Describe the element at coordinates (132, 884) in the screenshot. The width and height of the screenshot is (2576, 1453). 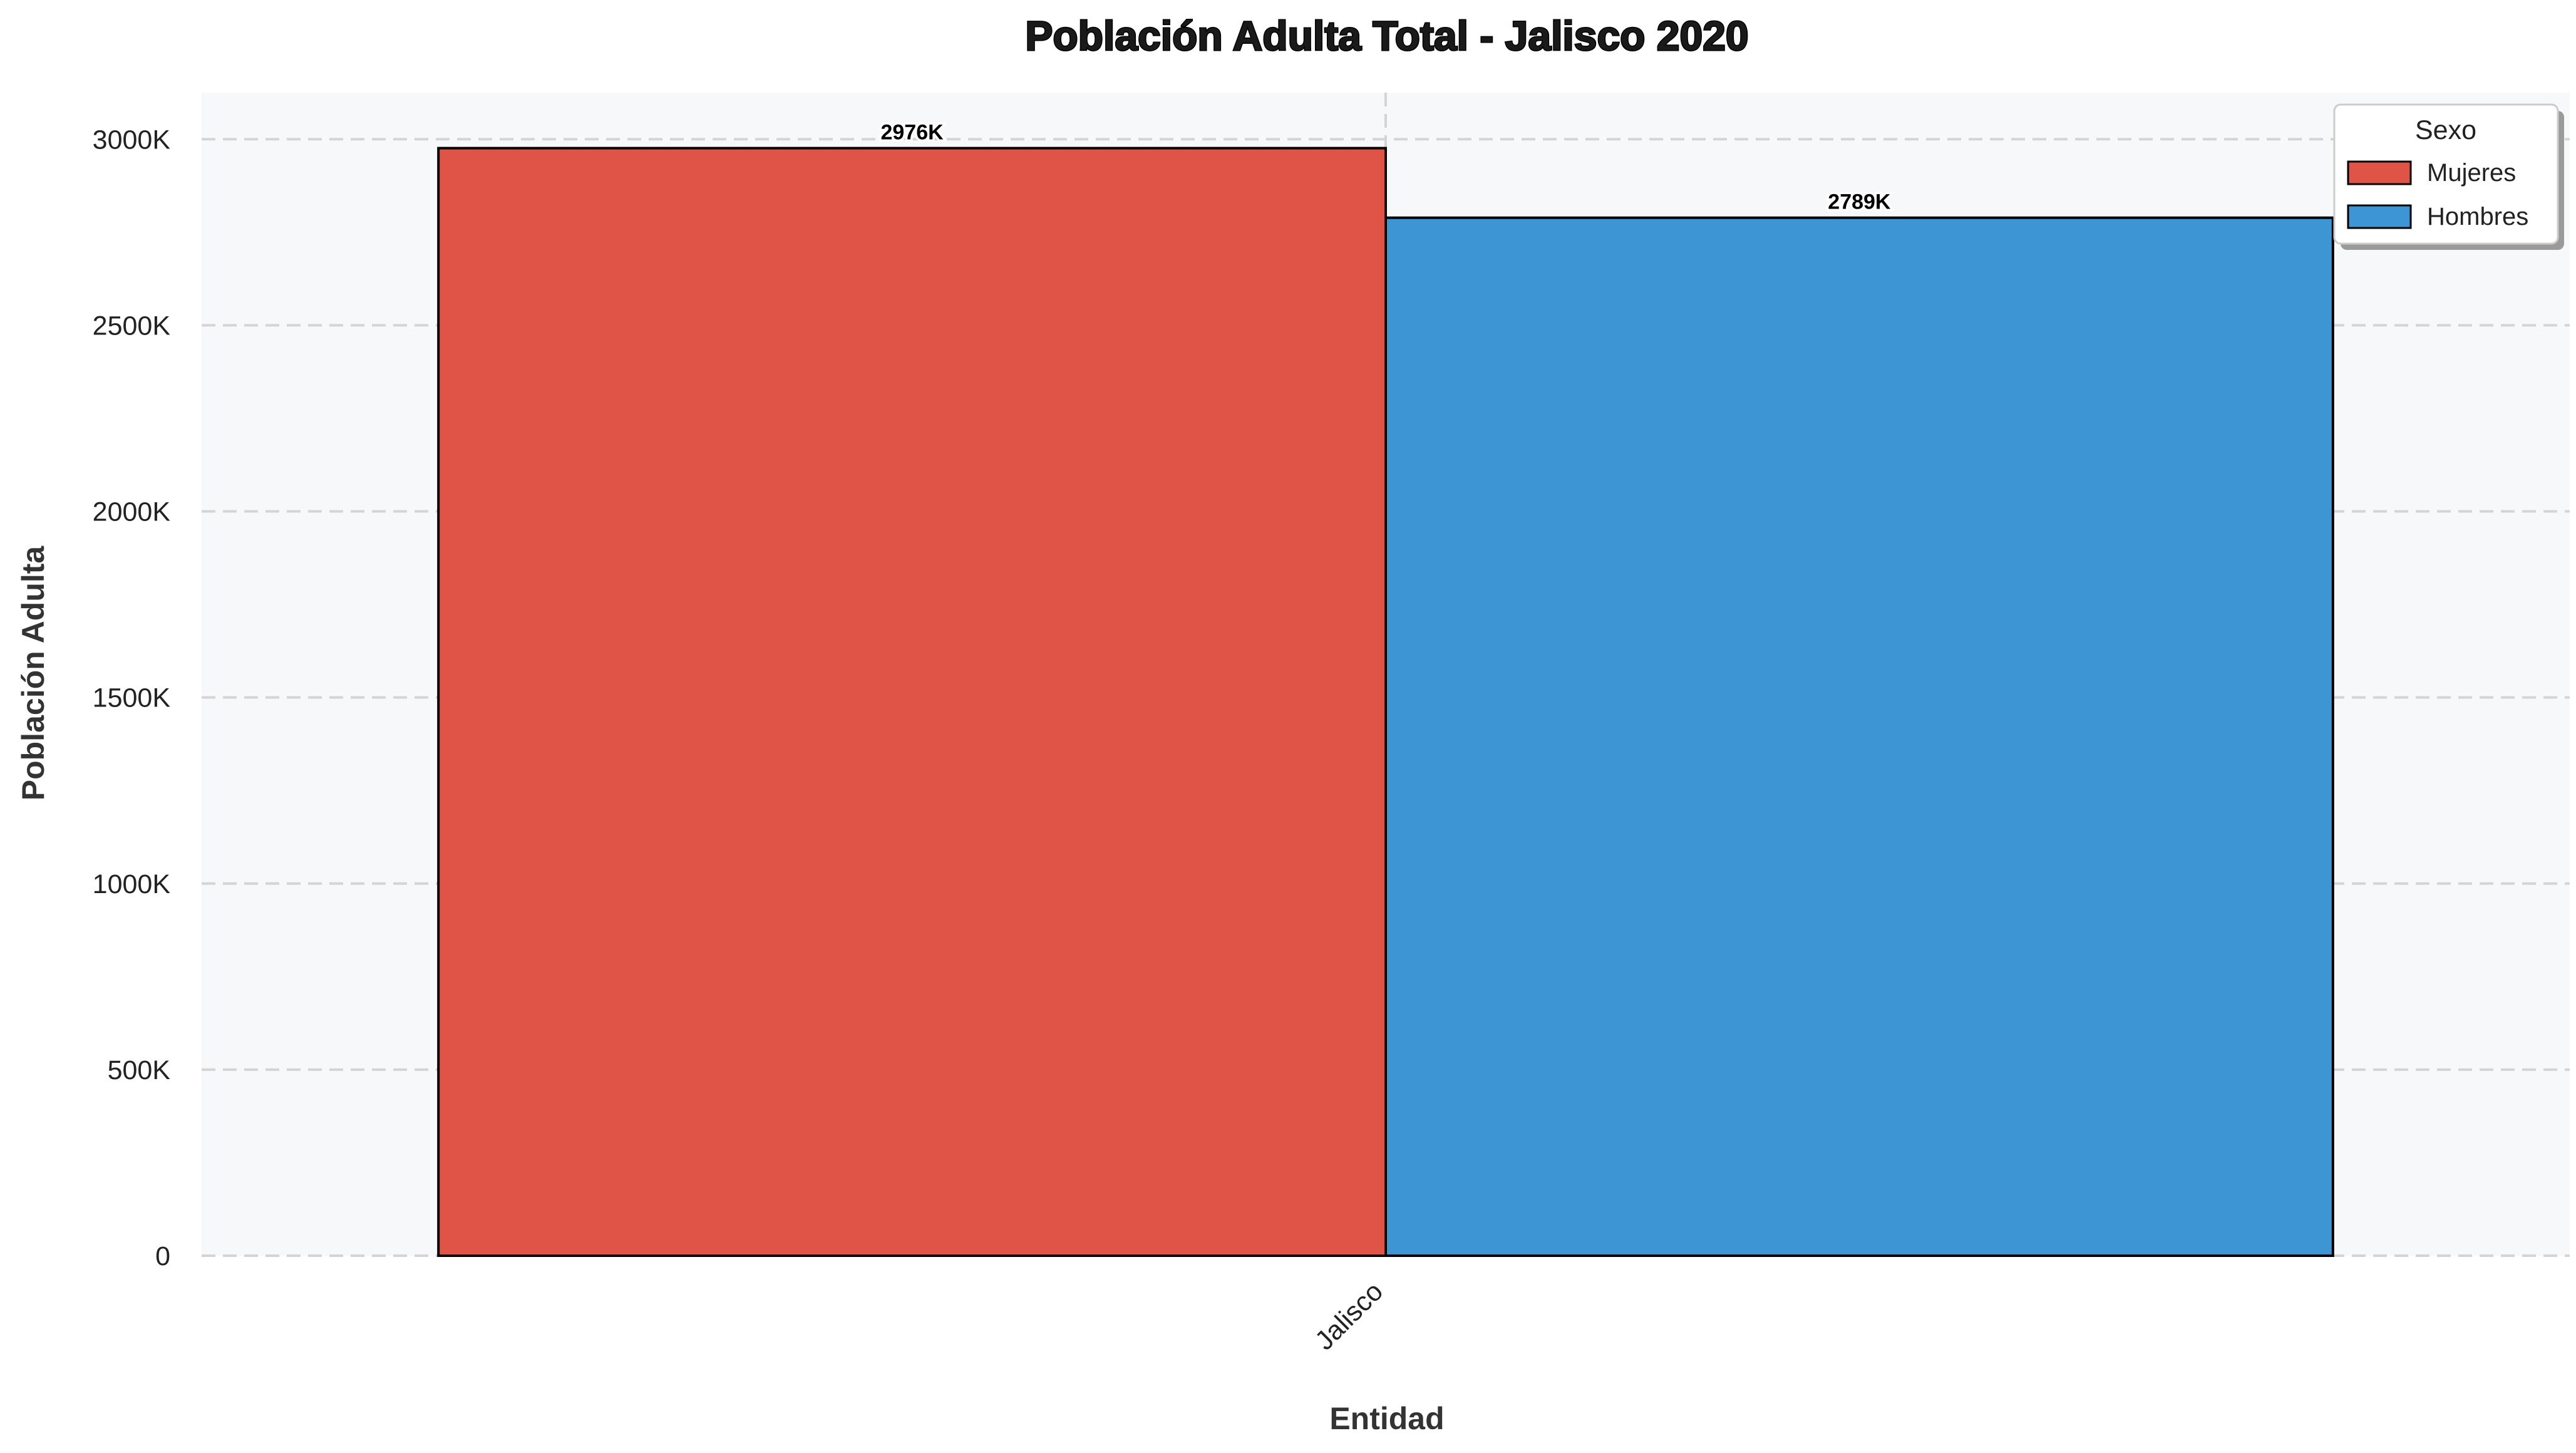
I see `y-tick-label: 1000K` at that location.